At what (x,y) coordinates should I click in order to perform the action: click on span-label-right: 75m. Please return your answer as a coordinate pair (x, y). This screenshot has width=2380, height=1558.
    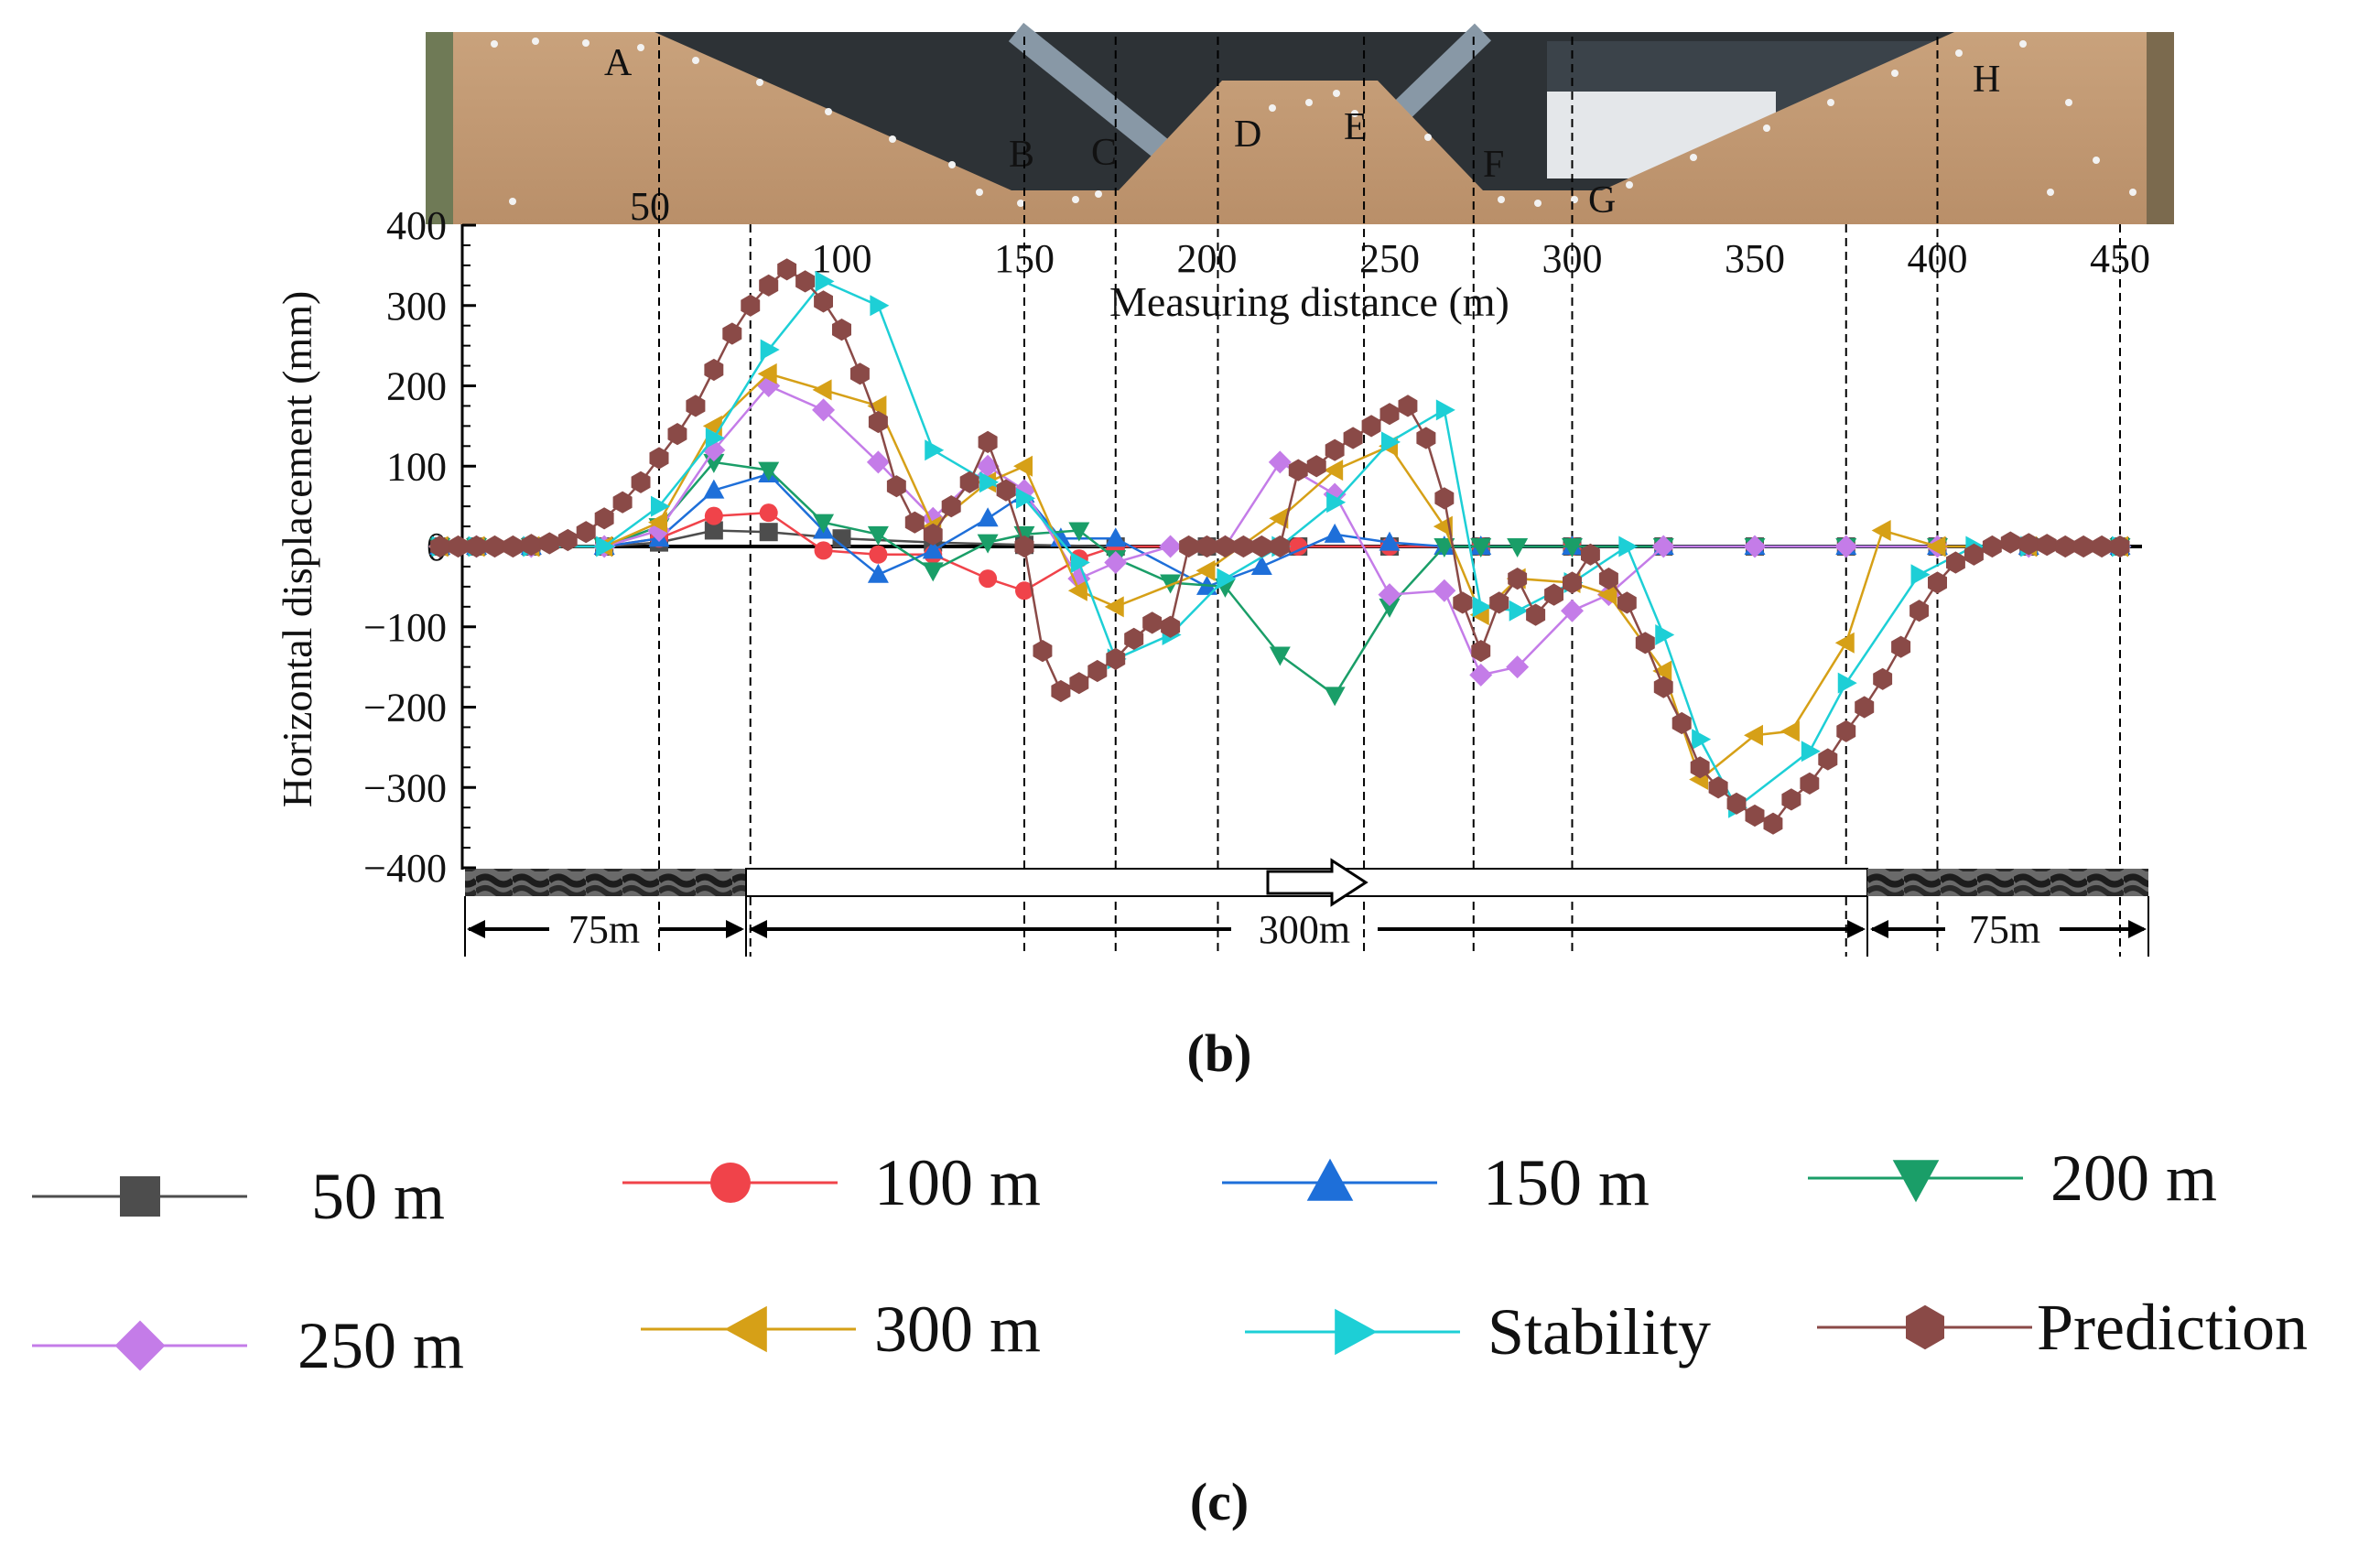
    Looking at the image, I should click on (2004, 929).